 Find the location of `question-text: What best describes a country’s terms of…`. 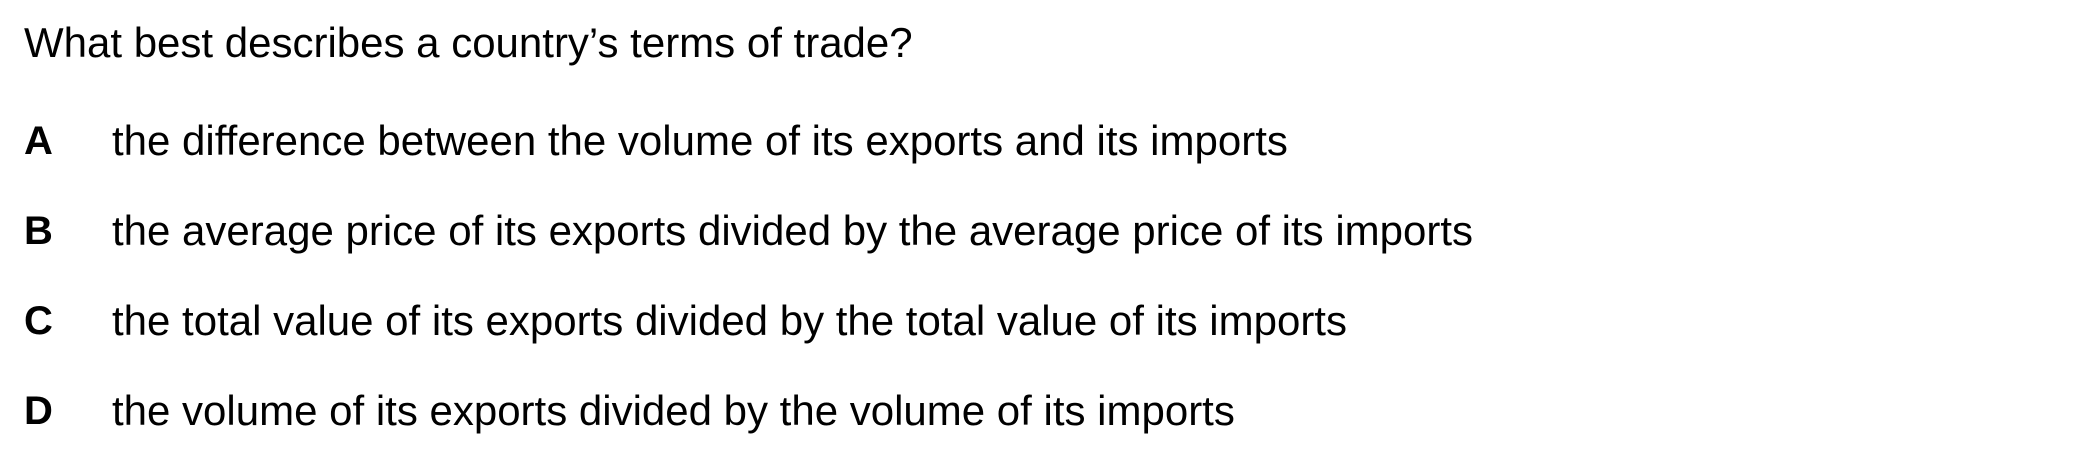

question-text: What best describes a country’s terms of… is located at coordinates (468, 42).